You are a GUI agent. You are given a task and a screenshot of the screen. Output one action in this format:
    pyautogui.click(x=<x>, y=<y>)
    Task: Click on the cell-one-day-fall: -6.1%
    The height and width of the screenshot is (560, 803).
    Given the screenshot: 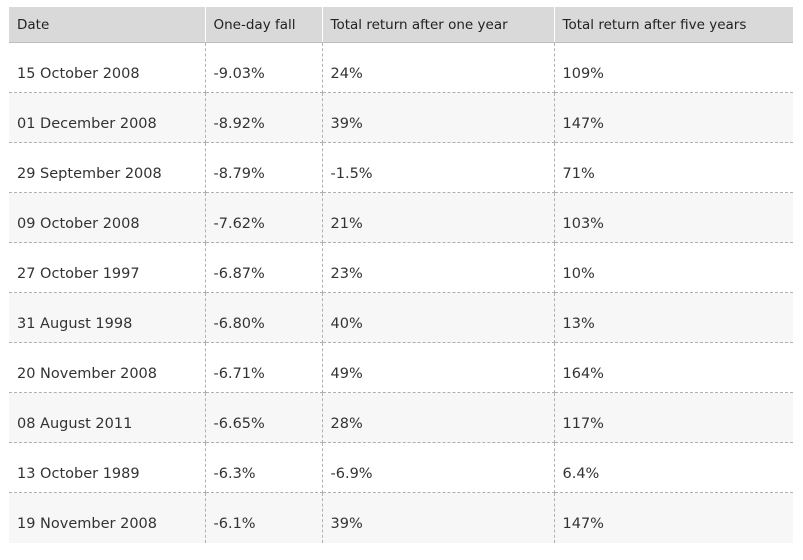 What is the action you would take?
    pyautogui.click(x=264, y=517)
    